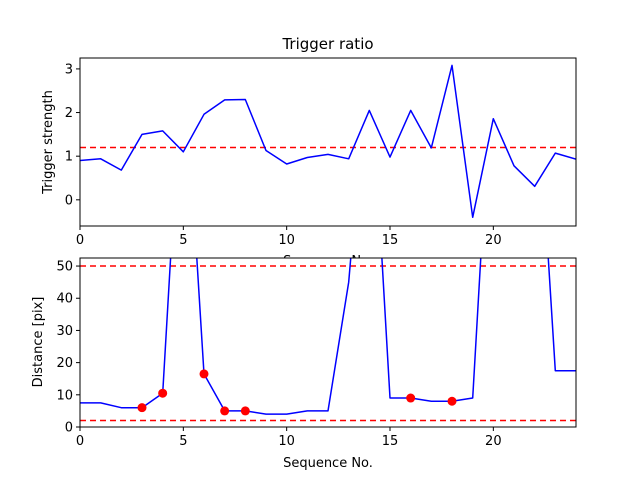 The image size is (640, 480). What do you see at coordinates (328, 463) in the screenshot?
I see `bottom-x-axis-label: Sequence No.` at bounding box center [328, 463].